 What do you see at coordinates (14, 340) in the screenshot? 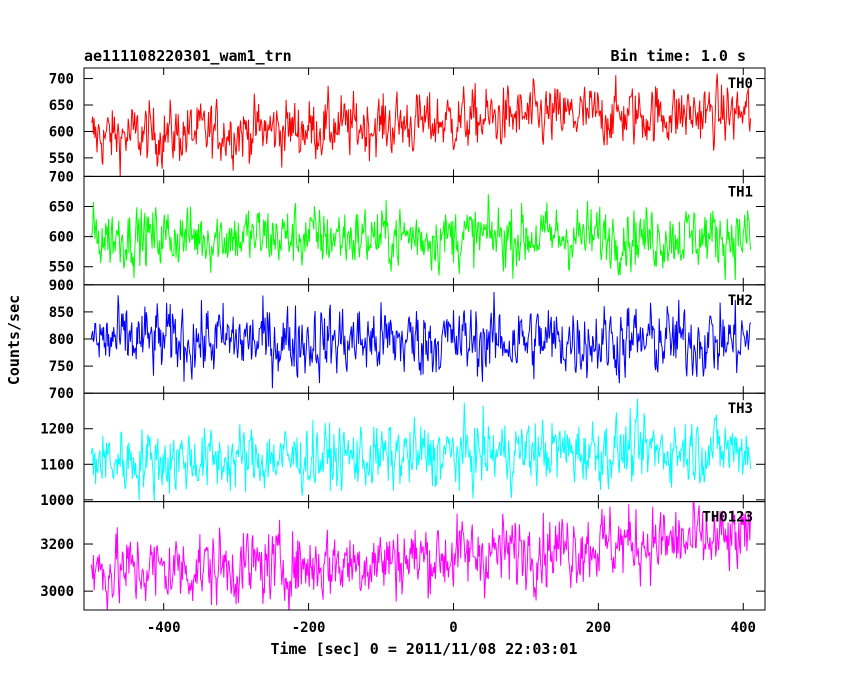
I see `y-axis-label: Counts/sec` at bounding box center [14, 340].